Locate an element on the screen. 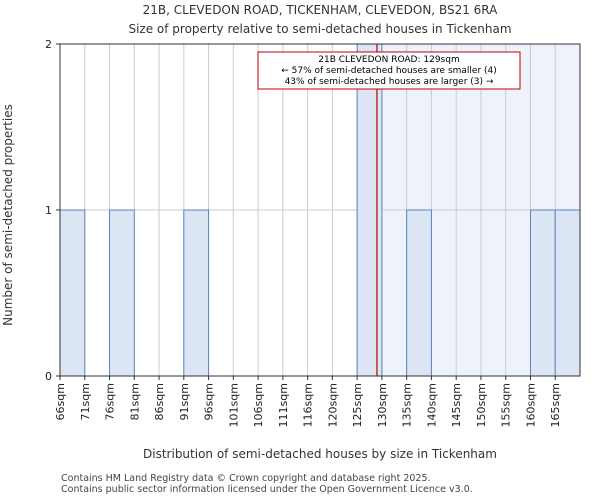 Image resolution: width=600 pixels, height=500 pixels. x-tick-label: 111sqm is located at coordinates (283, 405).